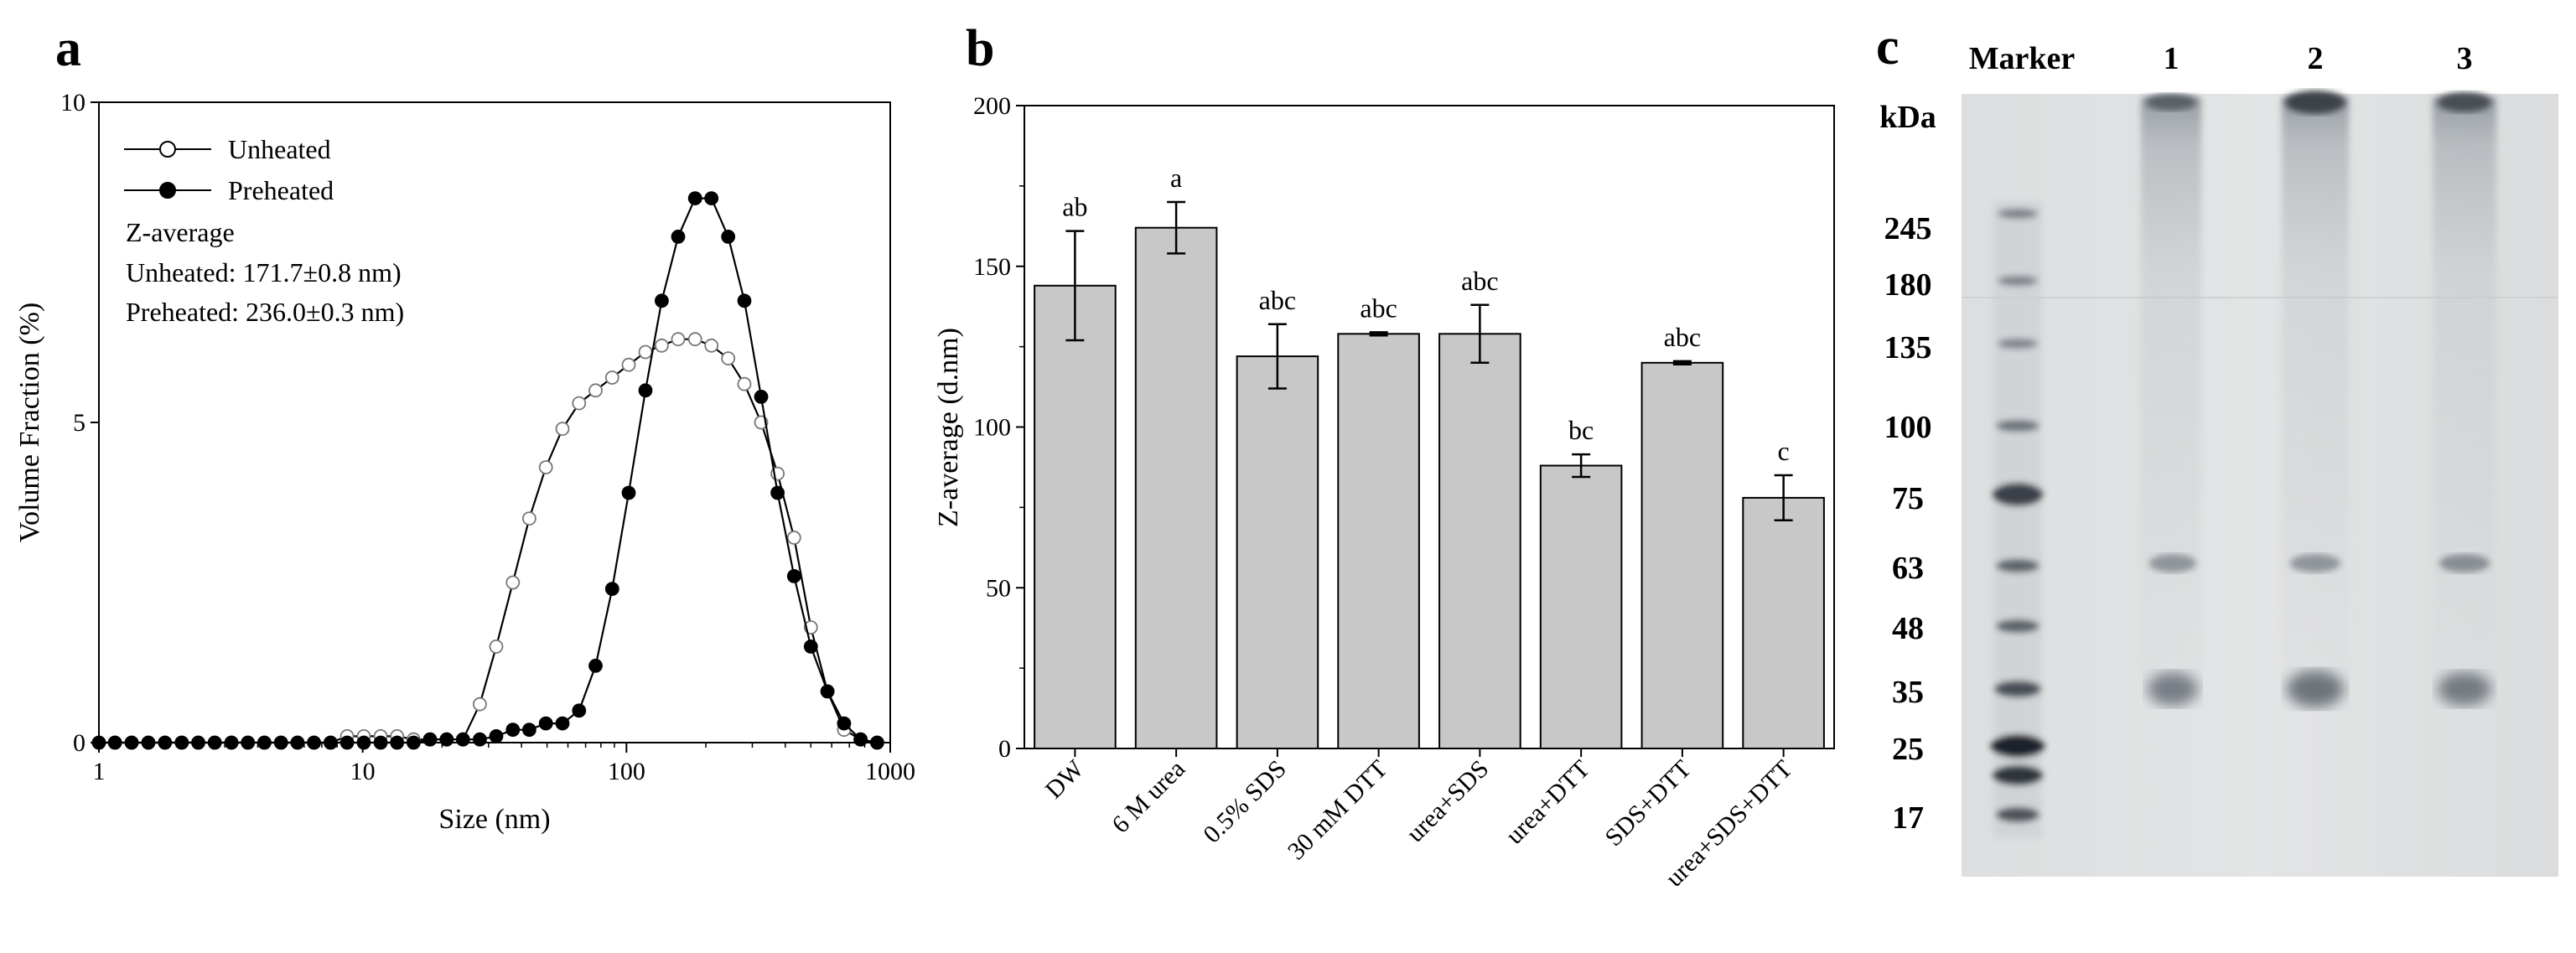 This screenshot has height=953, width=2576. I want to click on panel-b-x-tick-label: SDS+DTT, so click(1647, 804).